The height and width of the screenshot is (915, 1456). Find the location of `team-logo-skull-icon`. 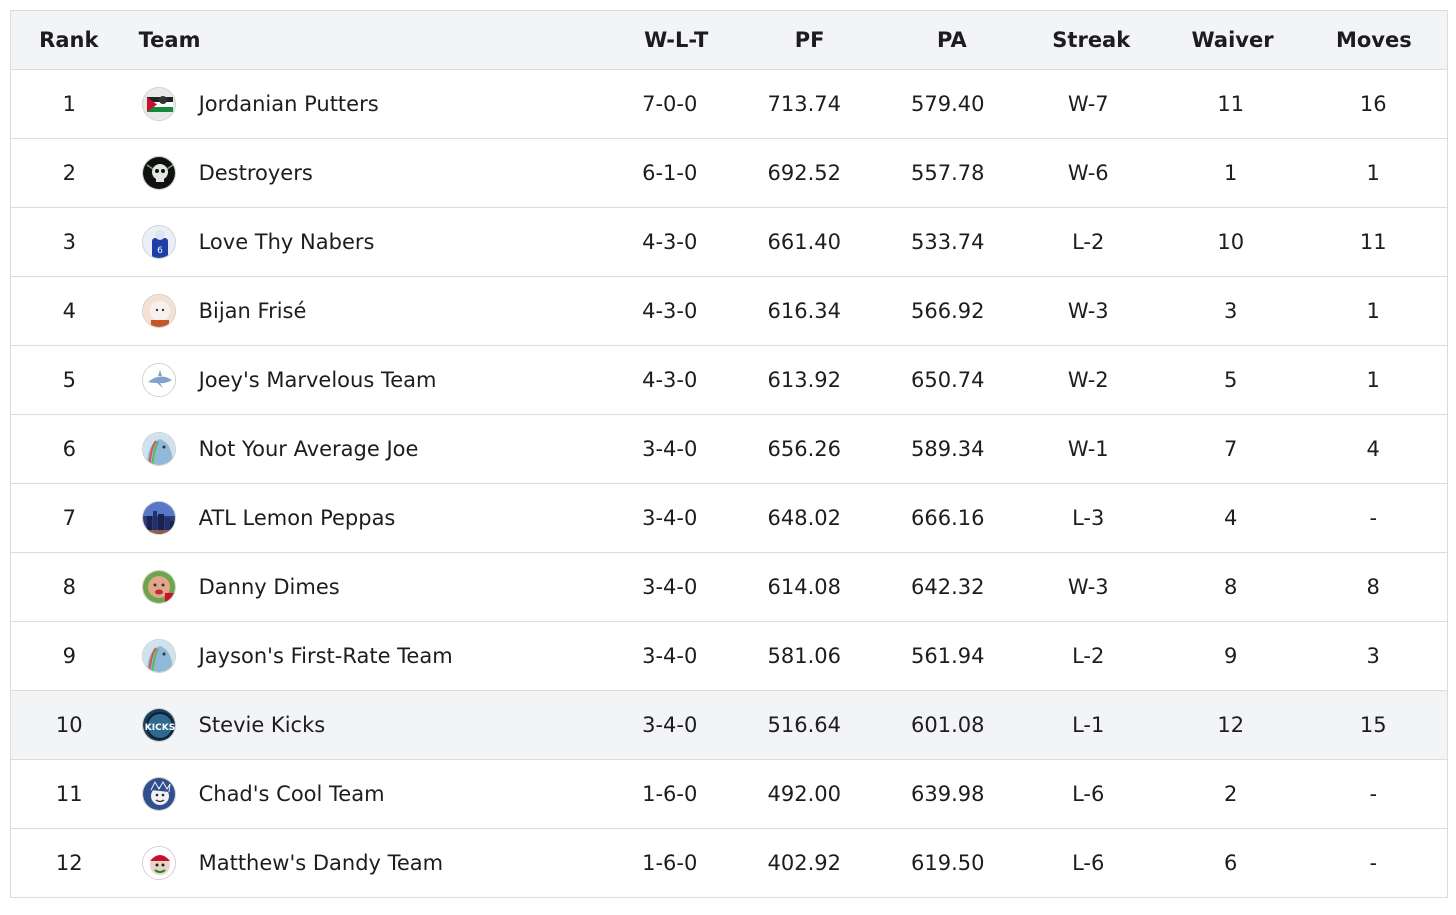

team-logo-skull-icon is located at coordinates (158, 173).